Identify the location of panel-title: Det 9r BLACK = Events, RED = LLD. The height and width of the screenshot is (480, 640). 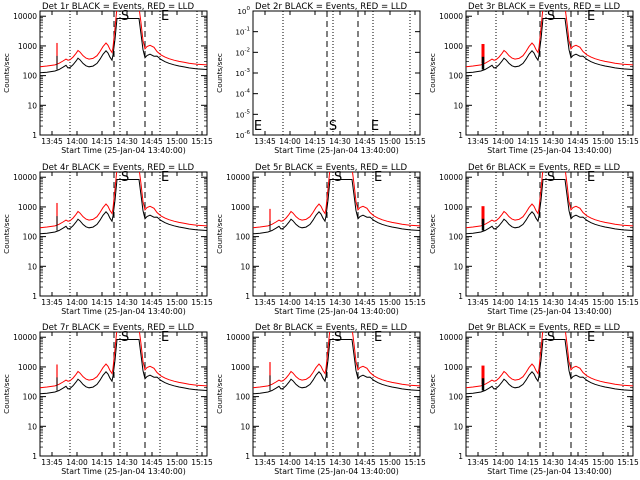
(544, 328).